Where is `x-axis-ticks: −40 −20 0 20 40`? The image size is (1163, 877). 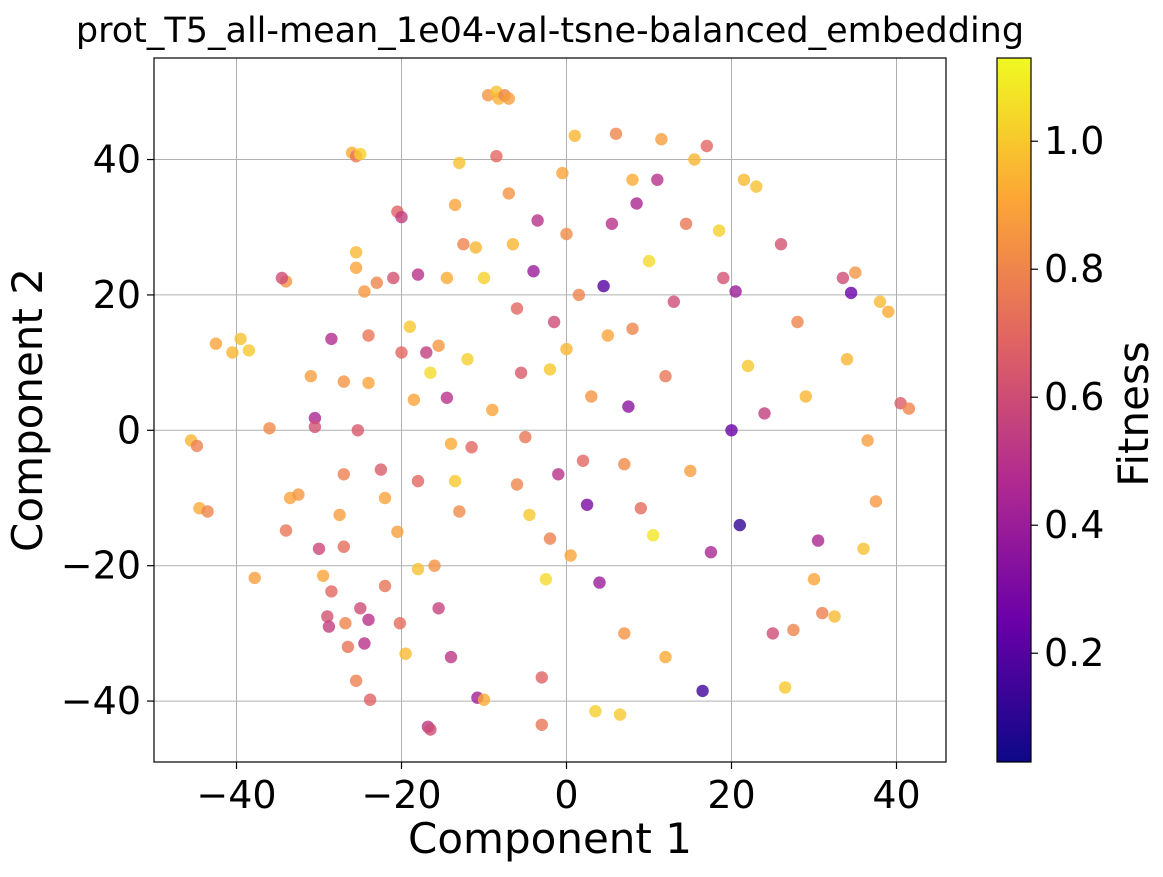
x-axis-ticks: −40 −20 0 20 40 is located at coordinates (558, 789).